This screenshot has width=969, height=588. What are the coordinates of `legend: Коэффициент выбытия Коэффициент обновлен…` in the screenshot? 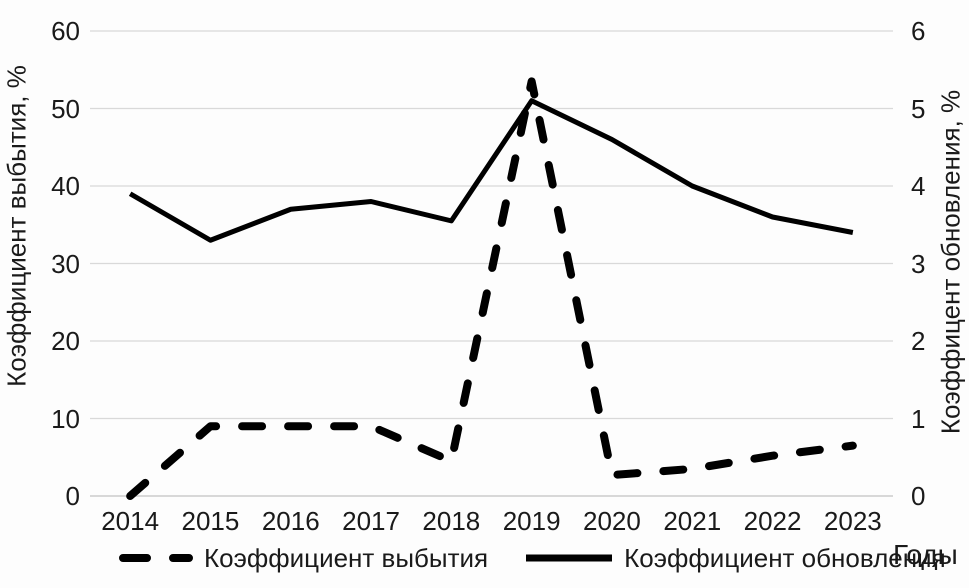 It's located at (532, 558).